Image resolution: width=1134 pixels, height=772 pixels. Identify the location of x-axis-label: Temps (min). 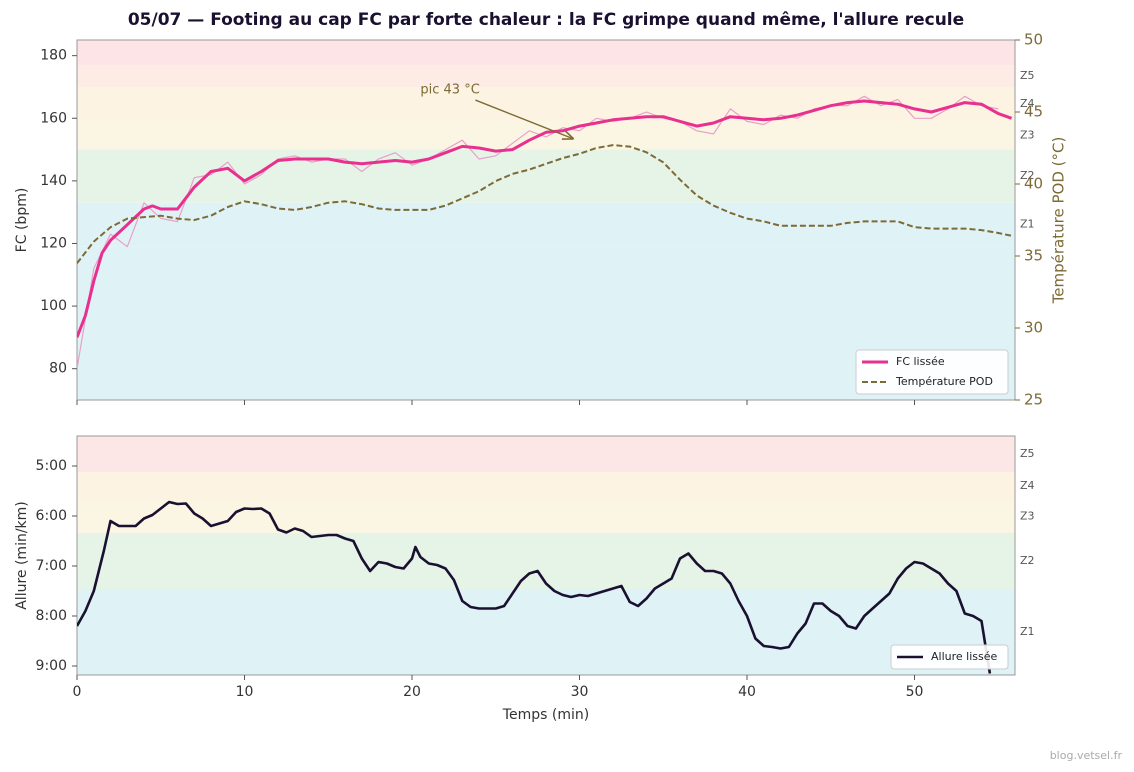
(545, 715).